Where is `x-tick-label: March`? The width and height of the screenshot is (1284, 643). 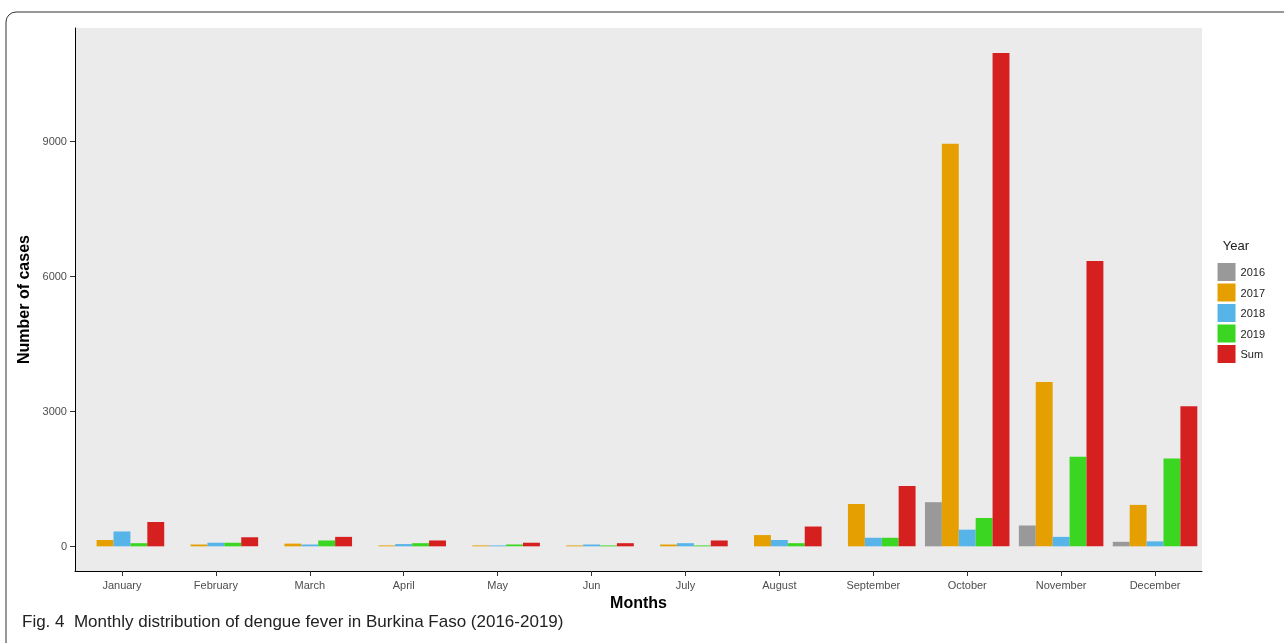
x-tick-label: March is located at coordinates (310, 584).